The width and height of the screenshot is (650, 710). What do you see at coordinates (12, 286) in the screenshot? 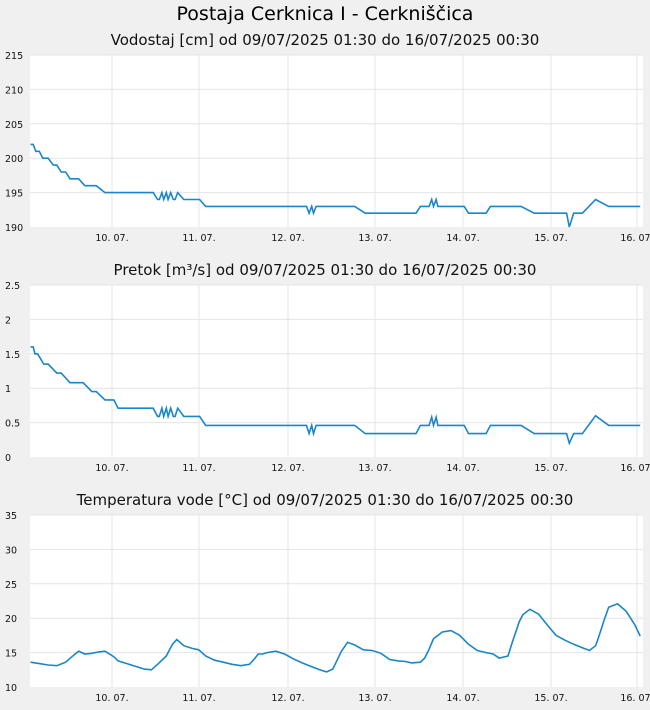
I see `y-tick-label: 2.5` at bounding box center [12, 286].